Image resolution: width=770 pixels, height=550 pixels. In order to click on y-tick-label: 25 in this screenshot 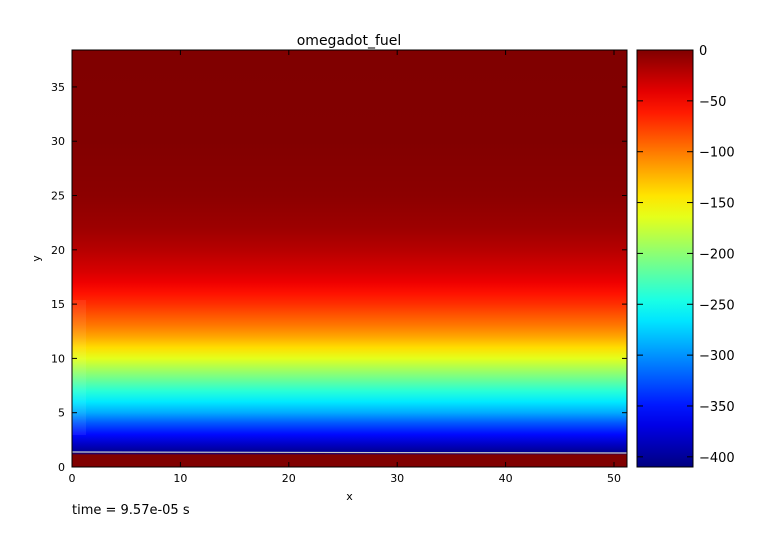, I will do `click(58, 196)`.